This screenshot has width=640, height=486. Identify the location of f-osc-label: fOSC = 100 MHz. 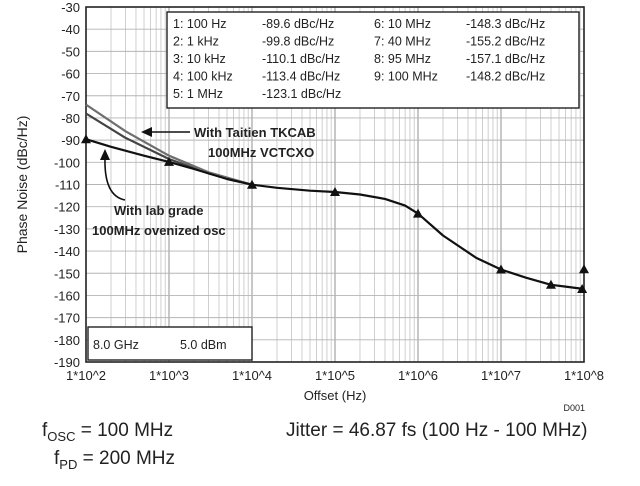
(107, 432).